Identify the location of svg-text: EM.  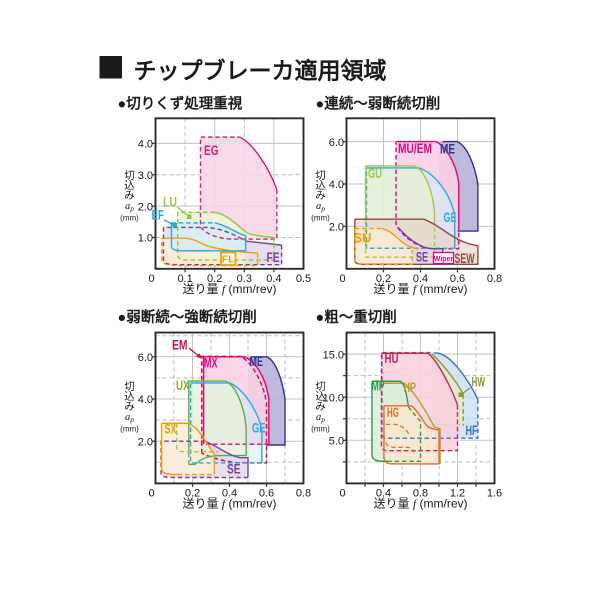
(180, 345).